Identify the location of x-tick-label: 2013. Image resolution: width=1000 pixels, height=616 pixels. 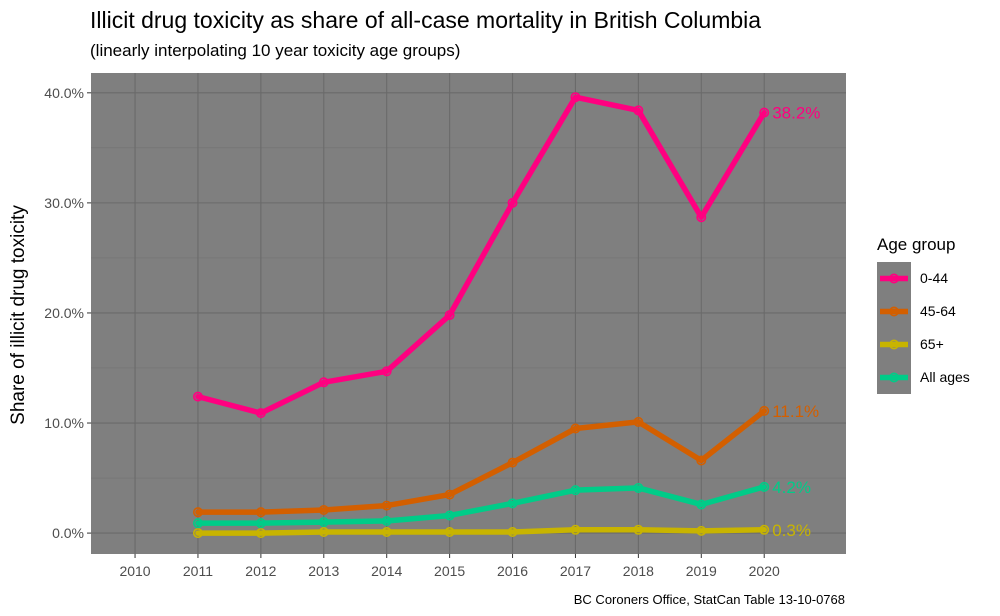
(323, 571).